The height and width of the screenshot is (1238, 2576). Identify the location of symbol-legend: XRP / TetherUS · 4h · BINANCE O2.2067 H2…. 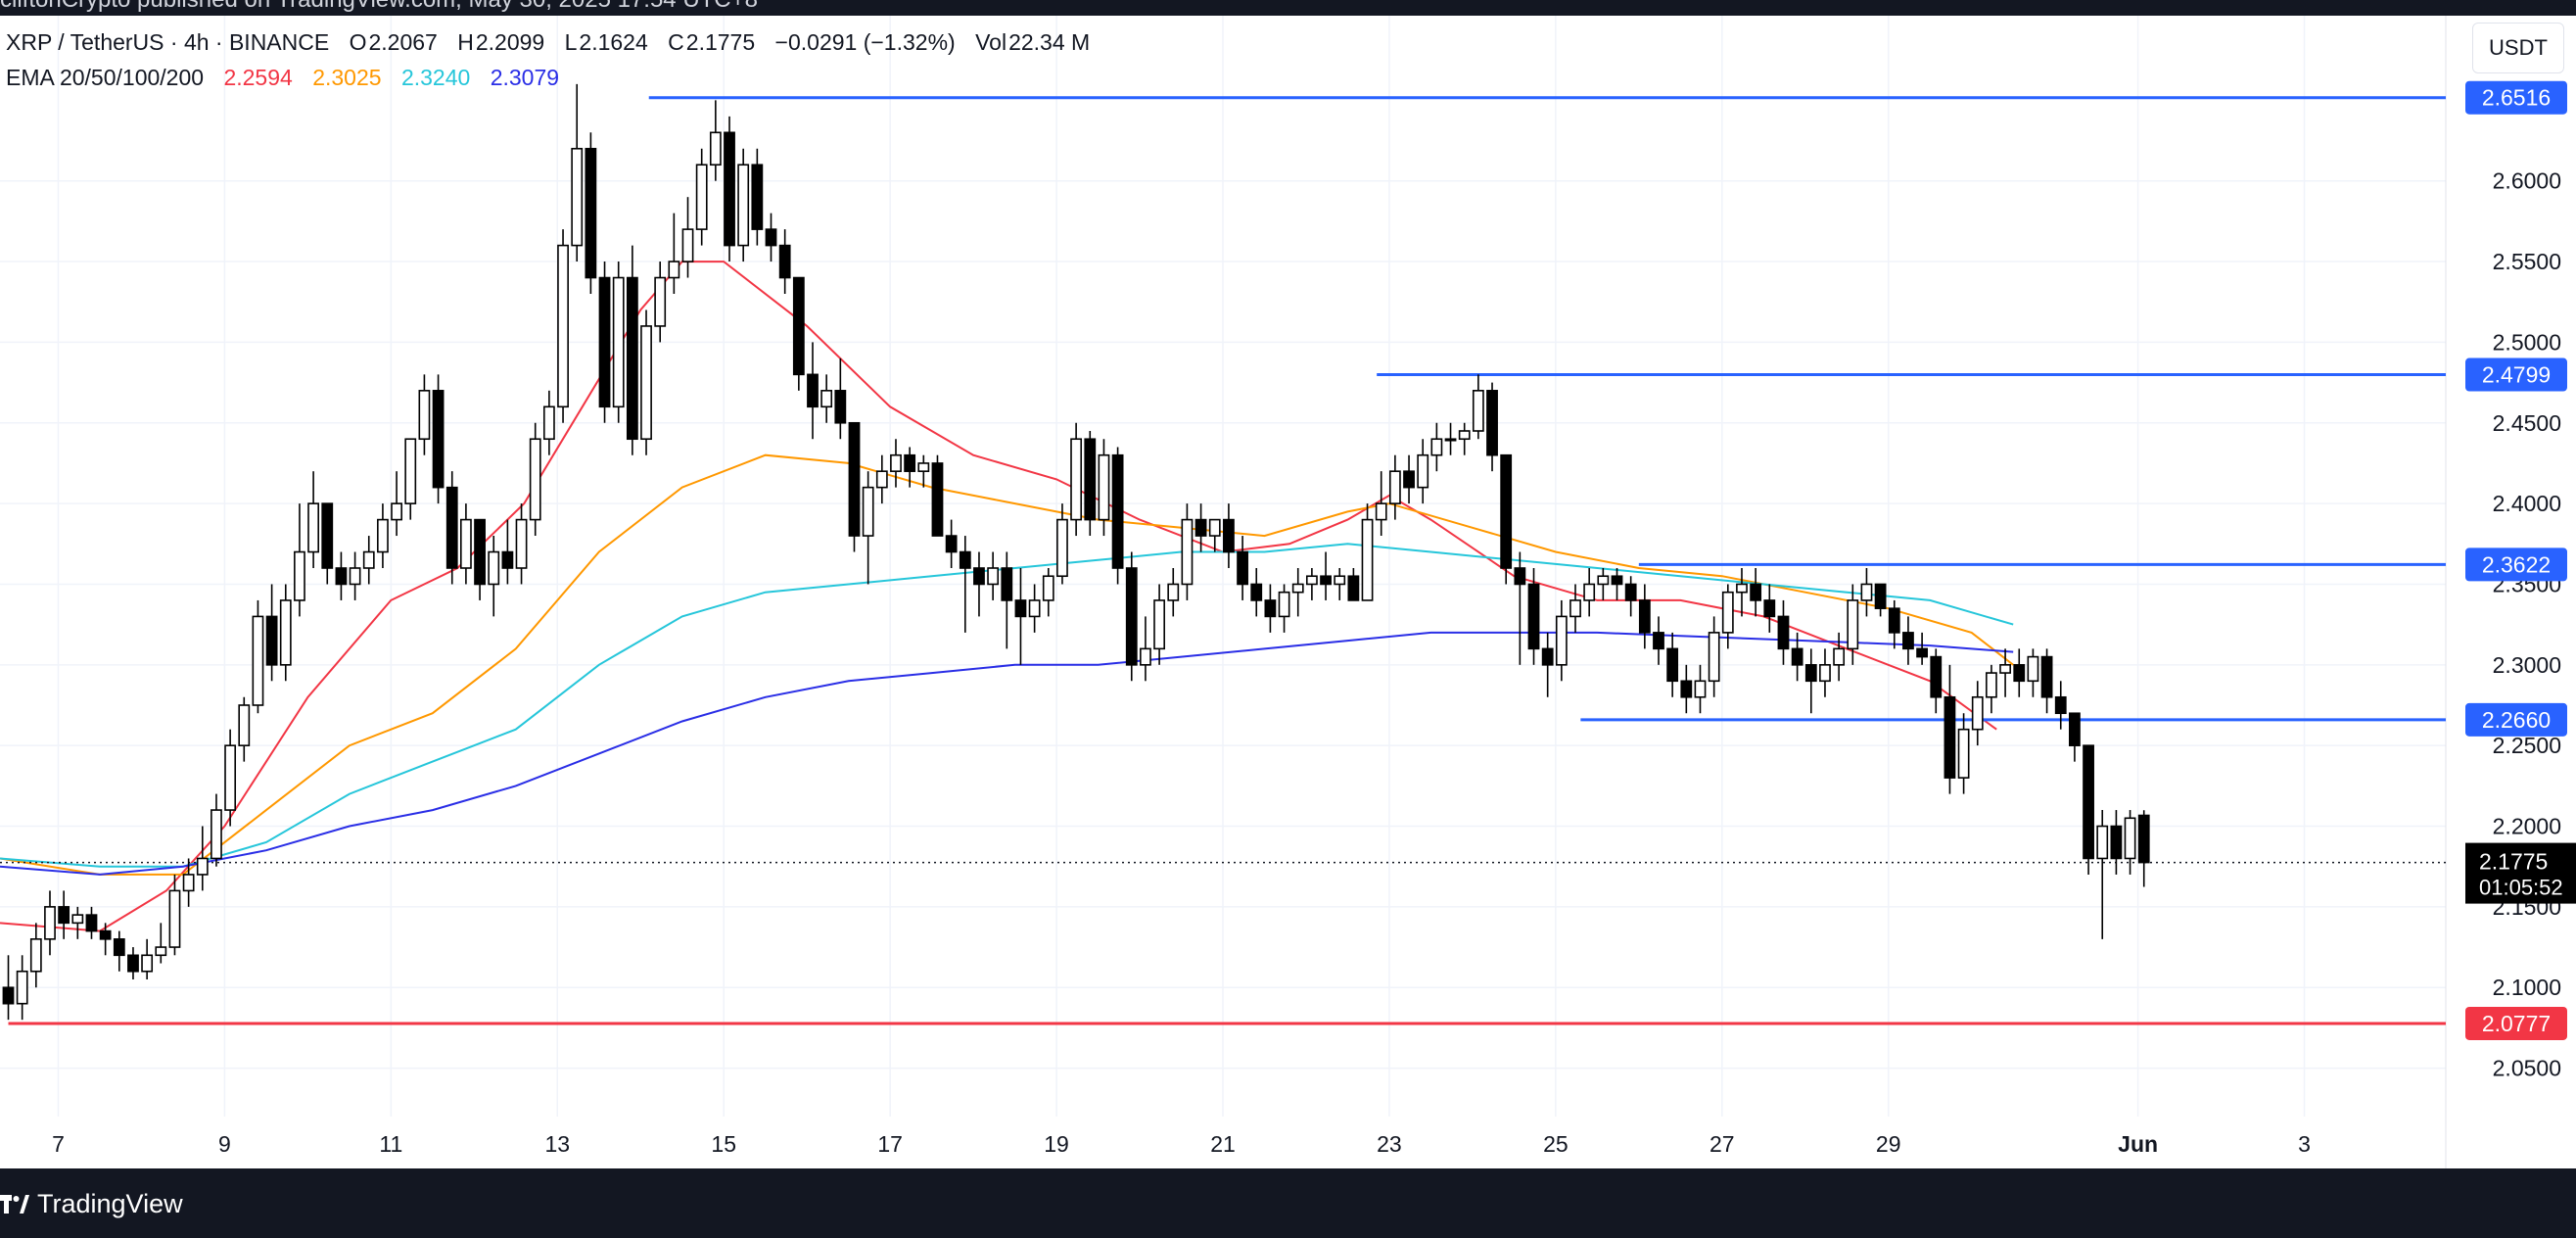
(554, 42).